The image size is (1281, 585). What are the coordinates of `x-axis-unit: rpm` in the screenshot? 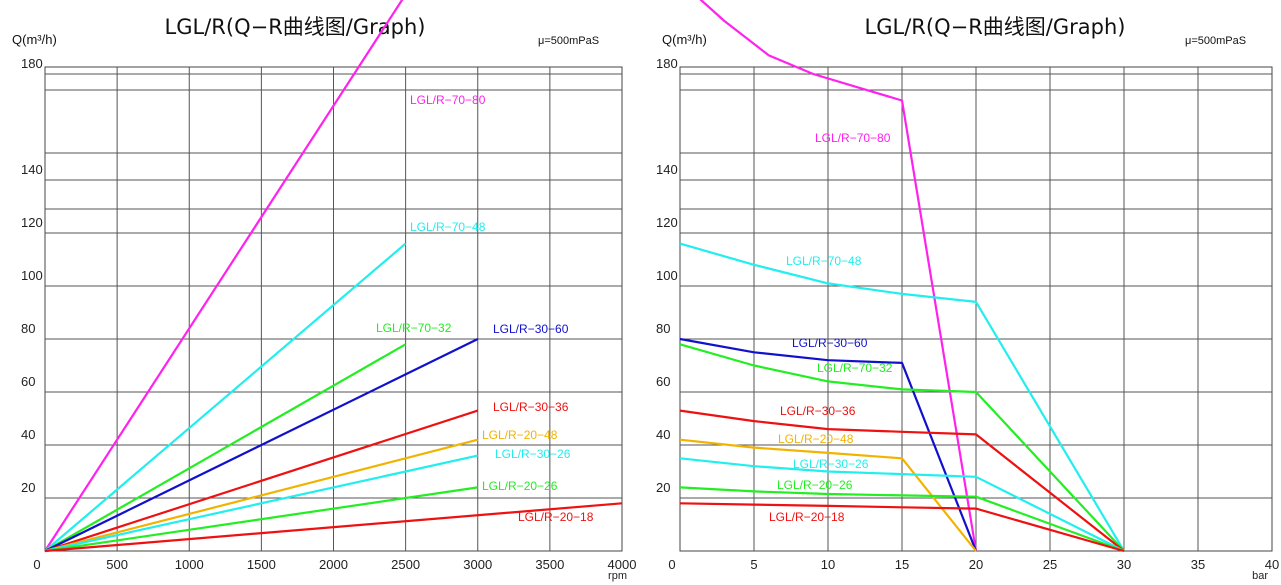 It's located at (617, 576).